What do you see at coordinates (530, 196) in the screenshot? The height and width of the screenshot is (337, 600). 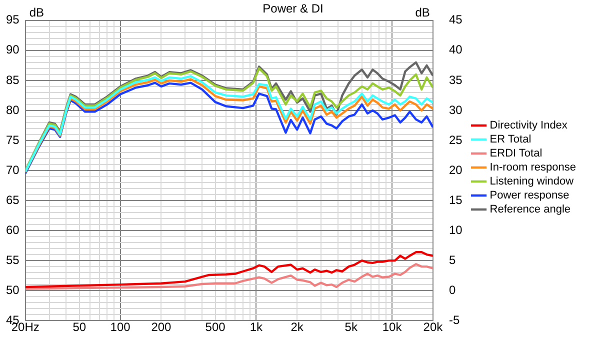 I see `legend-label: Power response` at bounding box center [530, 196].